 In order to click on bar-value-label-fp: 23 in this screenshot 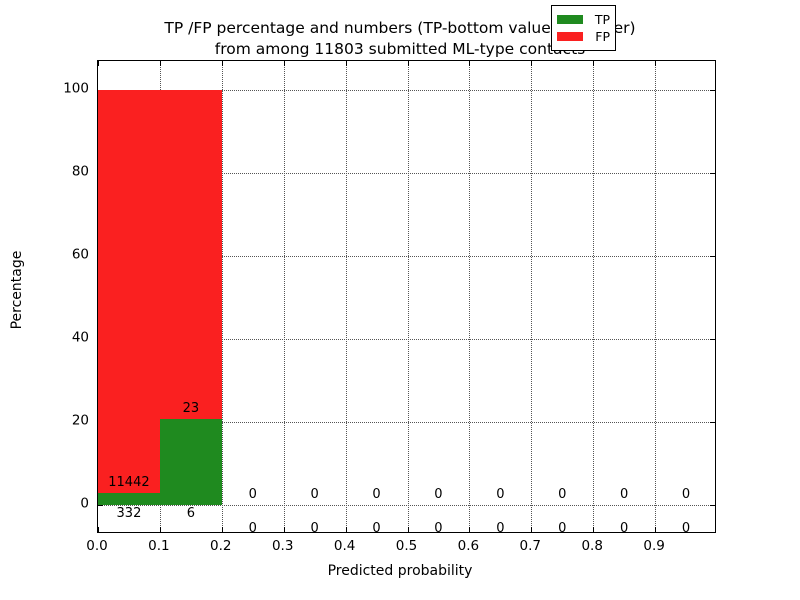, I will do `click(191, 409)`.